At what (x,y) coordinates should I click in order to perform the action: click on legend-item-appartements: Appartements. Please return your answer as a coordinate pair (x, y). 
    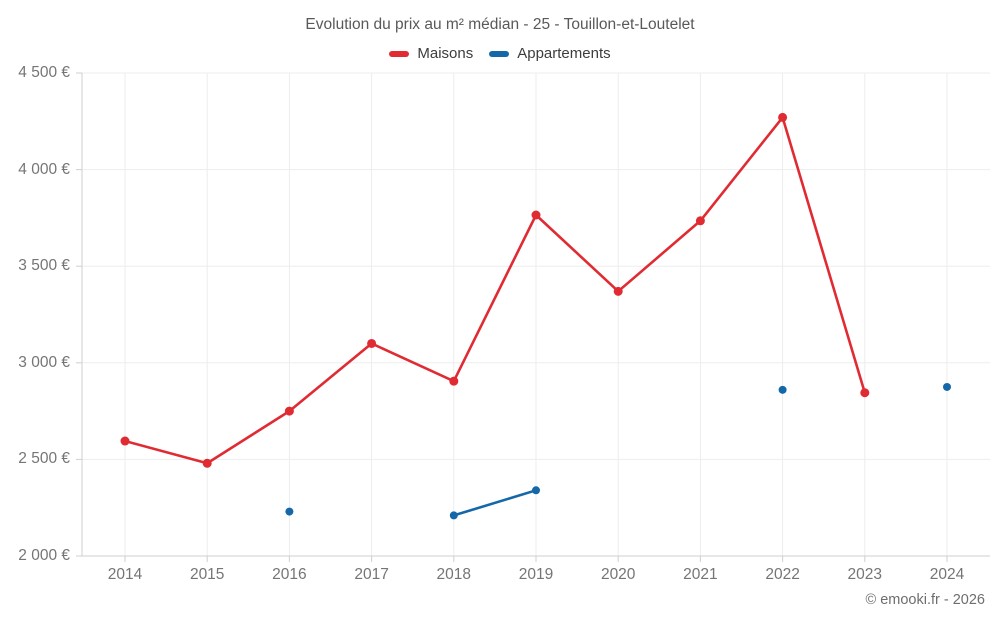
    Looking at the image, I should click on (550, 53).